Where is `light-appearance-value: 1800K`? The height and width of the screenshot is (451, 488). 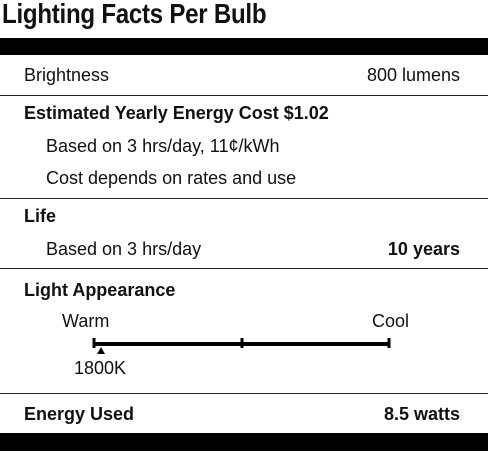
light-appearance-value: 1800K is located at coordinates (100, 368).